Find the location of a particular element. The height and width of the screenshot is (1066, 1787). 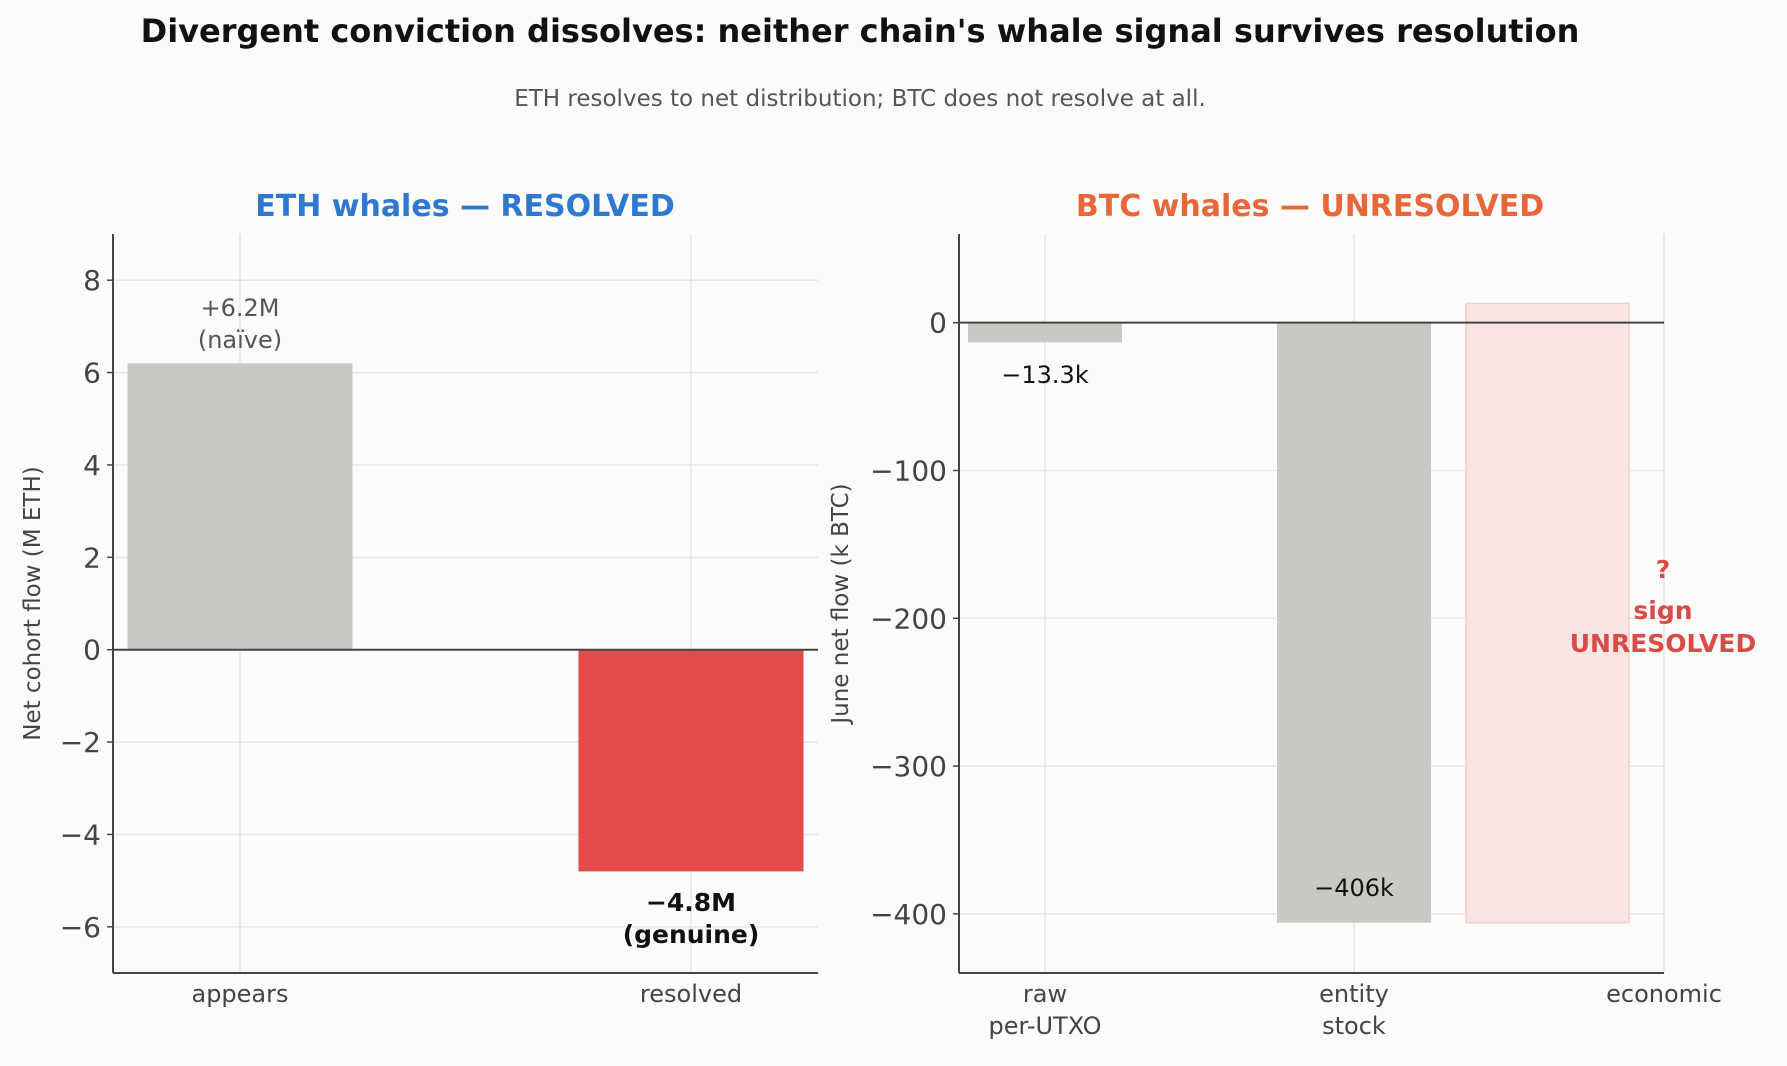

x-tick-label: raw is located at coordinates (1045, 994).